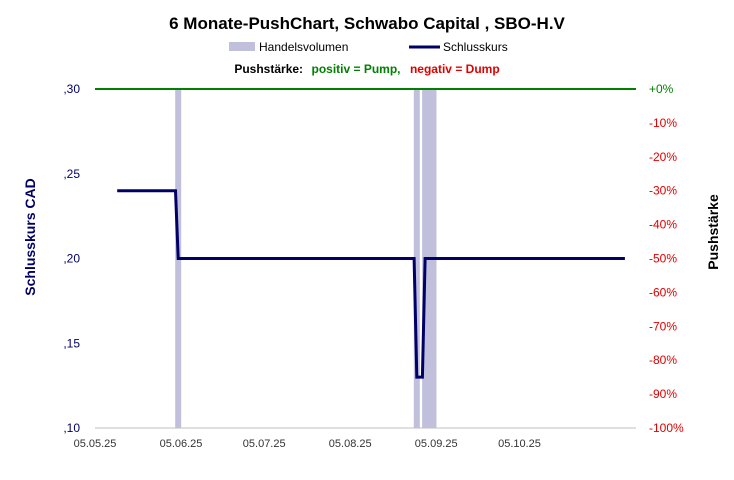  What do you see at coordinates (663, 157) in the screenshot?
I see `y-tick-right-2: -20%` at bounding box center [663, 157].